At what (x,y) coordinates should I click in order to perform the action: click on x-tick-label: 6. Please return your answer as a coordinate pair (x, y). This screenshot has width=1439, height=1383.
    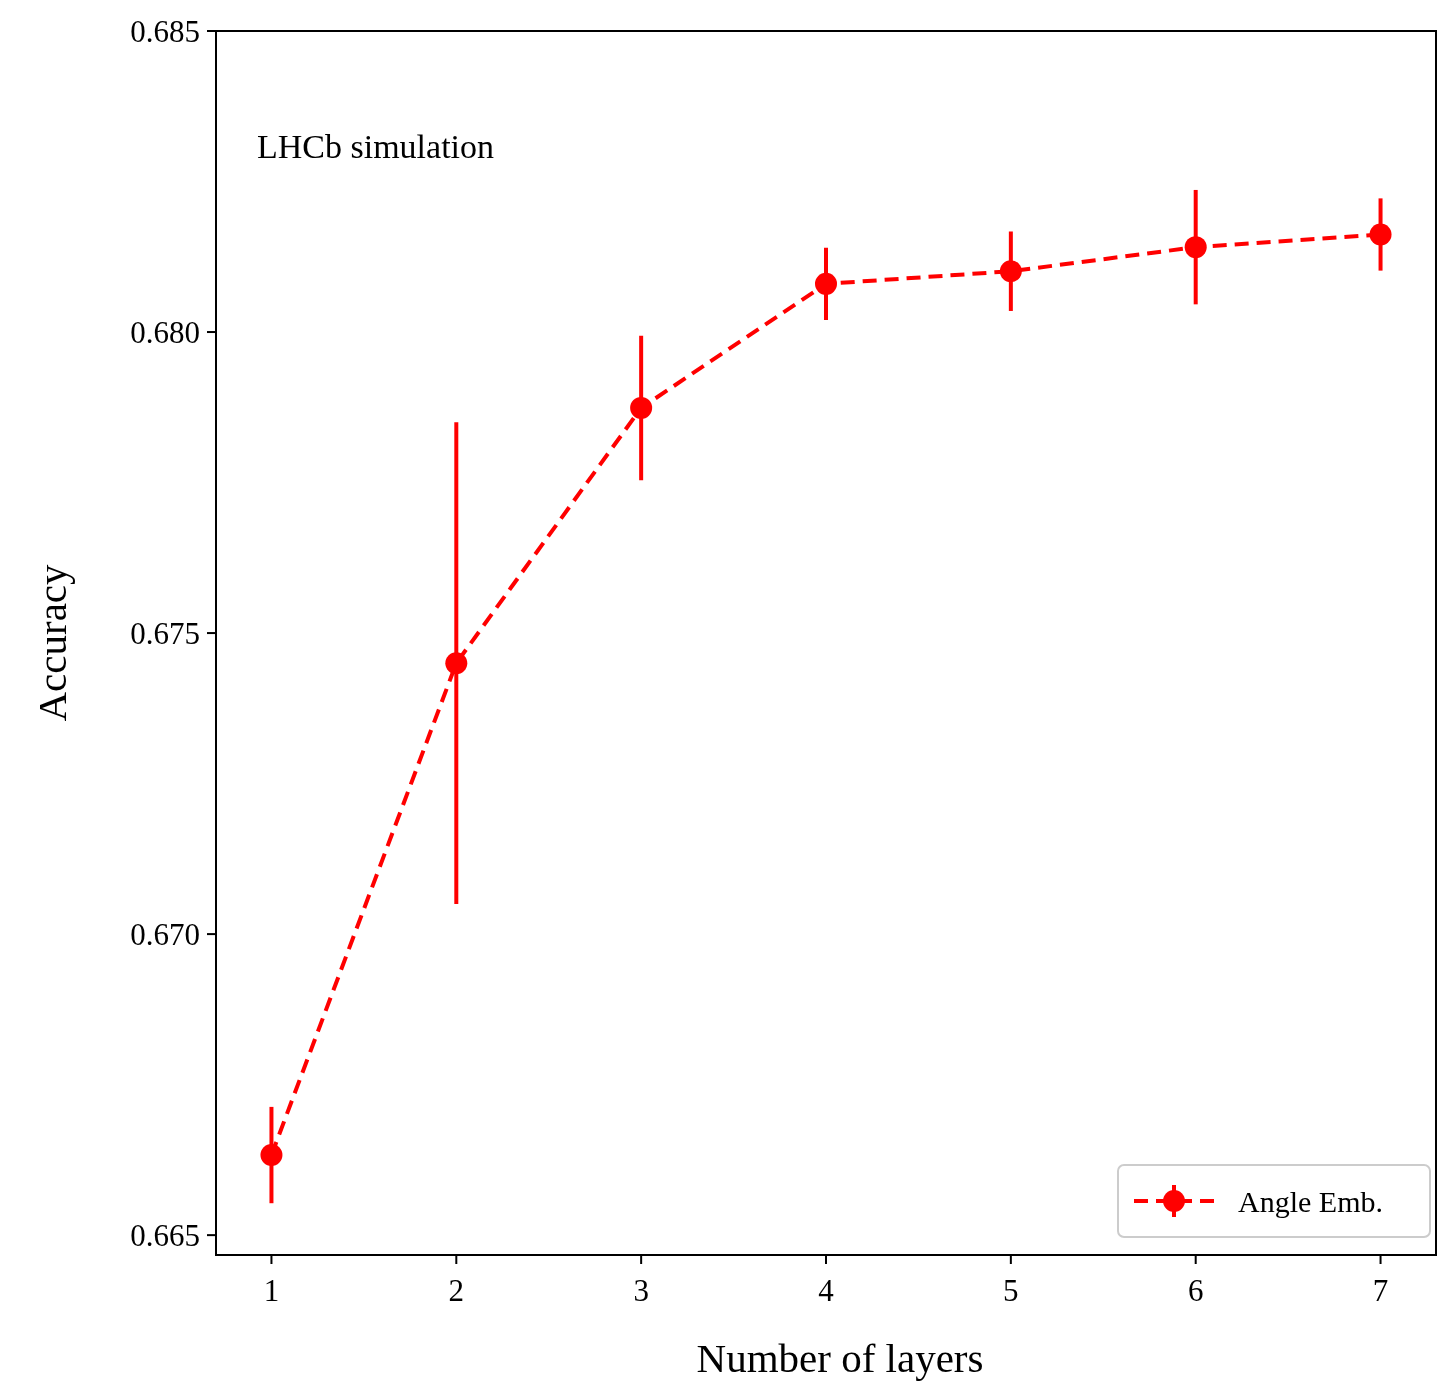
    Looking at the image, I should click on (1195, 1290).